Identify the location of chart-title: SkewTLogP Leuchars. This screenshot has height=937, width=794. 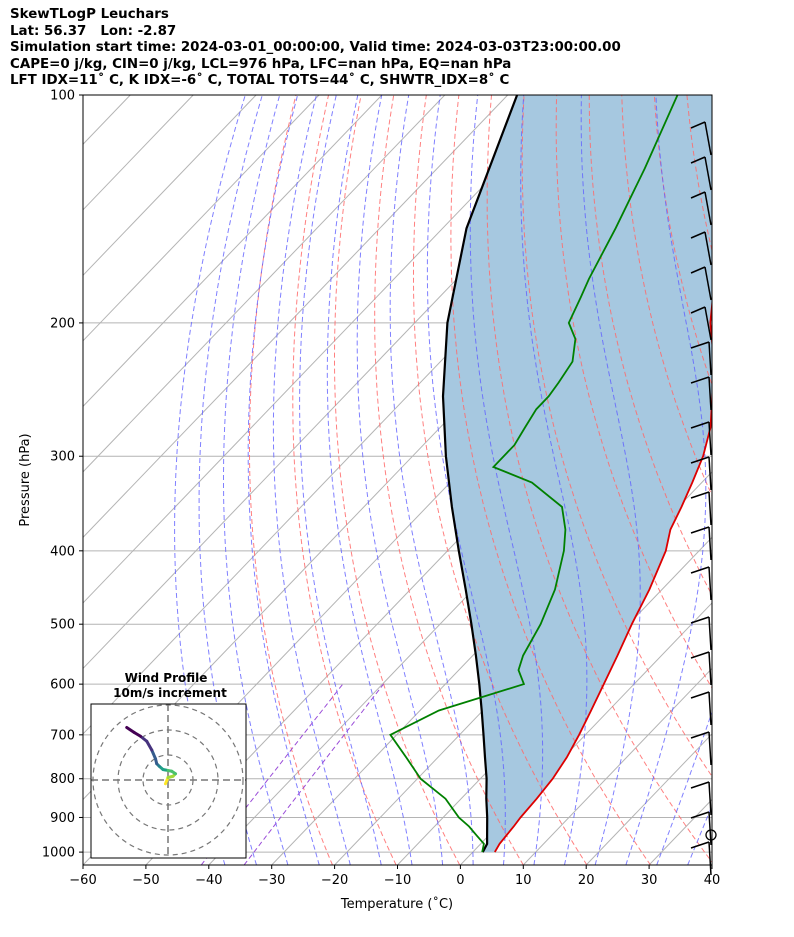
(89, 14).